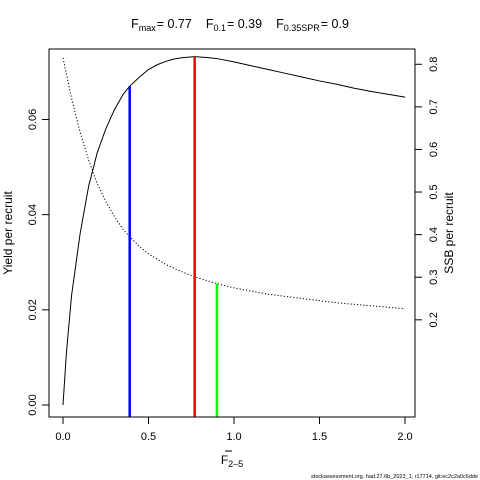  I want to click on x-tick-label: 2.0, so click(404, 437).